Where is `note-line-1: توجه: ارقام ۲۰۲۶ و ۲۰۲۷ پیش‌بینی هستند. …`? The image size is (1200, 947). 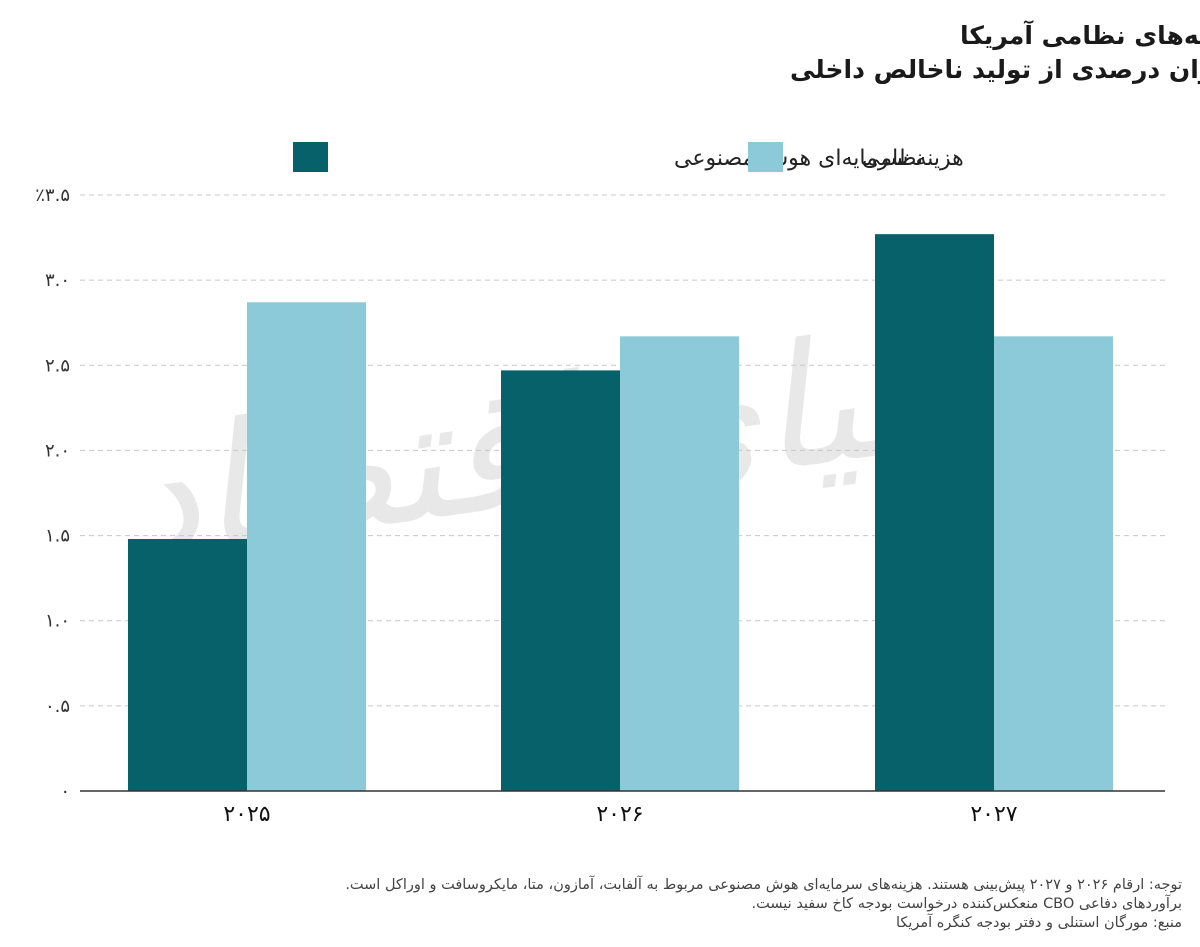
note-line-1: توجه: ارقام ۲۰۲۶ و ۲۰۲۷ پیش‌بینی هستند. … is located at coordinates (763, 885).